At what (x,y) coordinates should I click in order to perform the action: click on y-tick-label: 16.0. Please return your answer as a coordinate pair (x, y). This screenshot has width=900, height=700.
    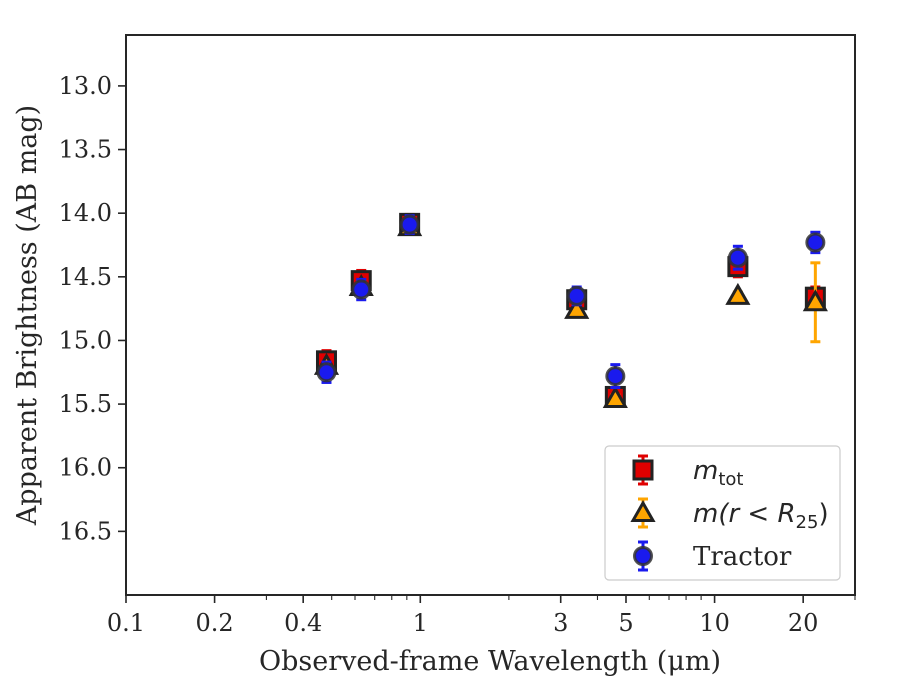
    Looking at the image, I should click on (85, 468).